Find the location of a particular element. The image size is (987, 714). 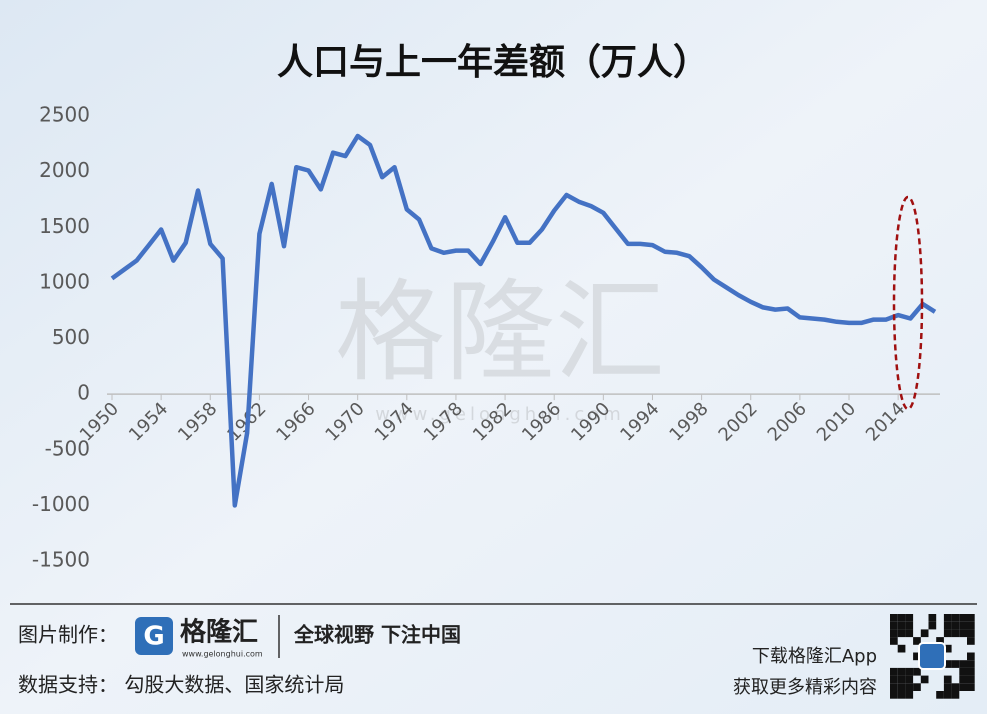

logo-text: 格隆汇 is located at coordinates (219, 632).